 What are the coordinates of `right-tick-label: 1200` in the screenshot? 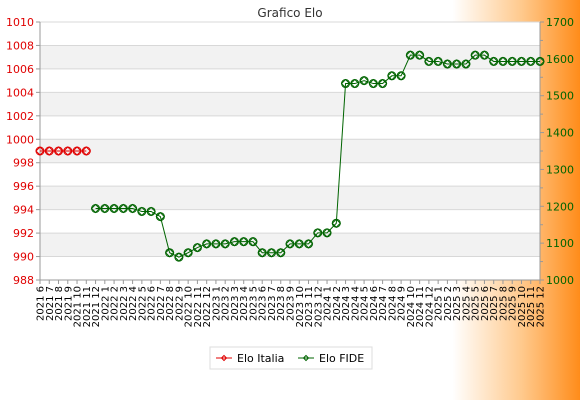 It's located at (560, 206).